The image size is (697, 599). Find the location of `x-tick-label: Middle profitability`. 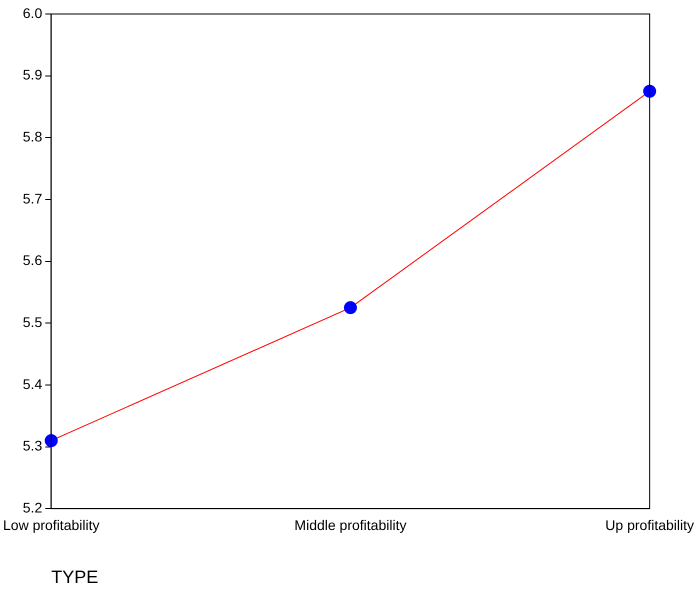

x-tick-label: Middle profitability is located at coordinates (350, 524).